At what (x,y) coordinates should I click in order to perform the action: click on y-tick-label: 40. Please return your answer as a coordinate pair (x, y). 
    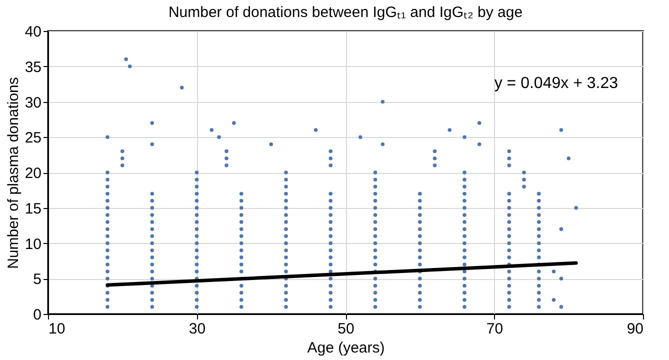
    Looking at the image, I should click on (33, 32).